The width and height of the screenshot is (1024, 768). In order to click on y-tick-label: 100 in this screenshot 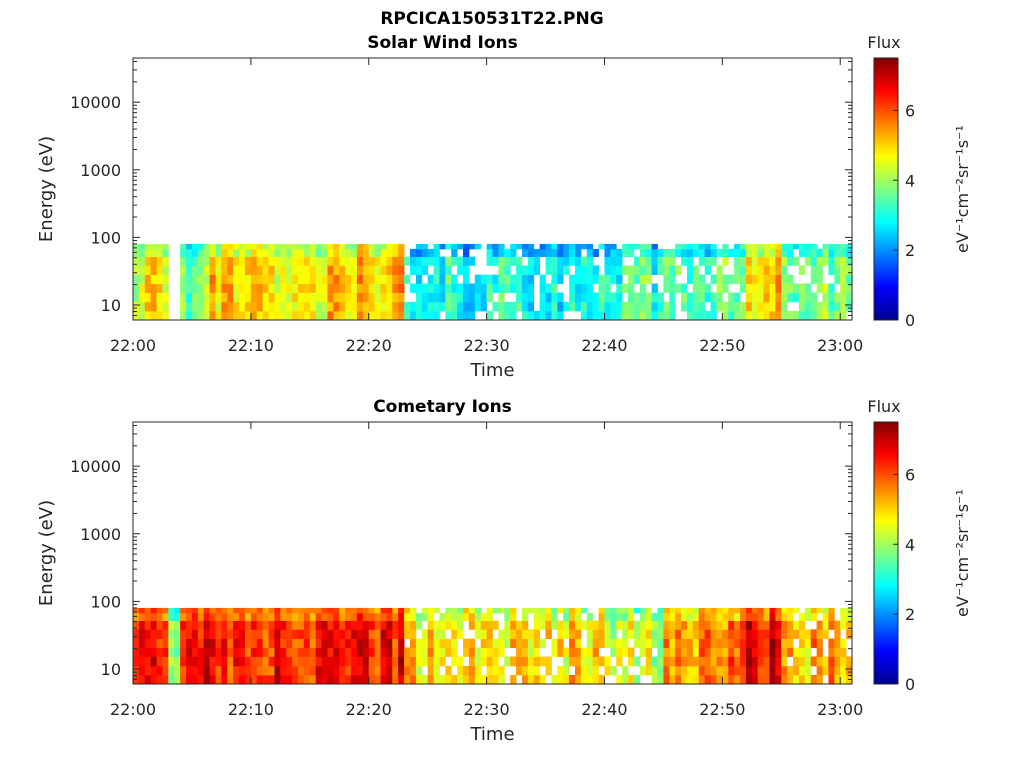, I will do `click(105, 601)`.